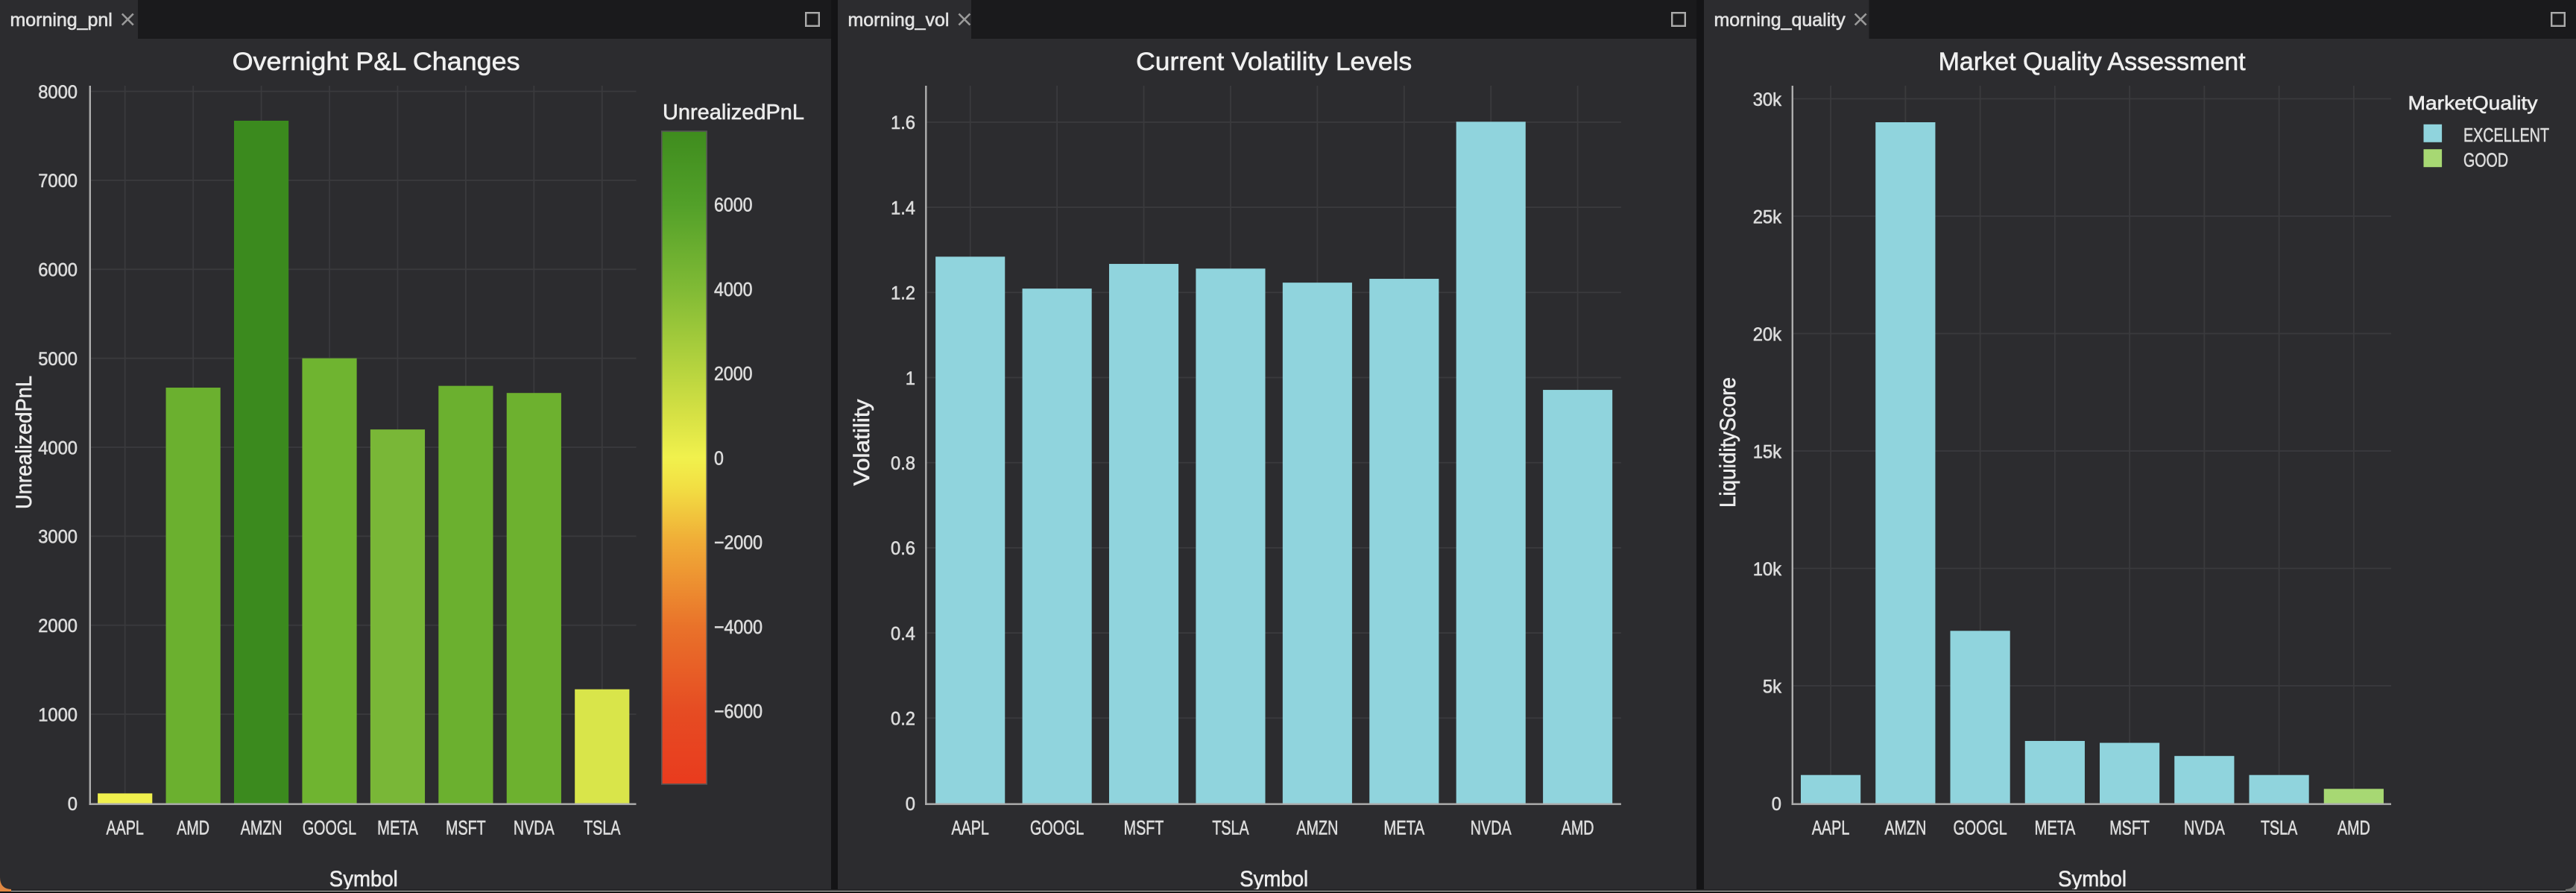  I want to click on svg-text: 7000, so click(58, 181).